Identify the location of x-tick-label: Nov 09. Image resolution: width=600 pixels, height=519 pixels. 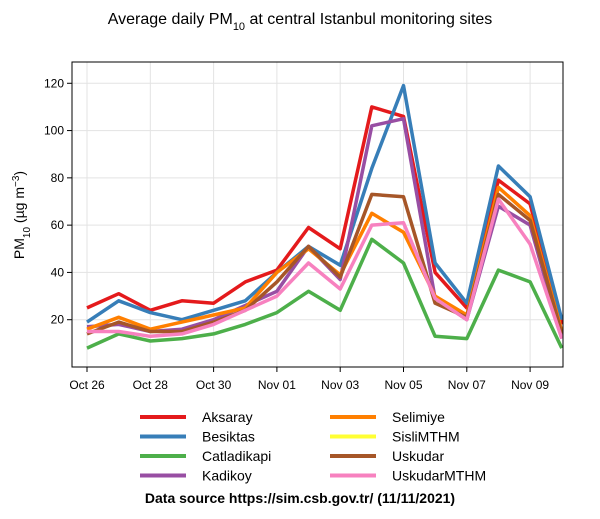
(530, 385).